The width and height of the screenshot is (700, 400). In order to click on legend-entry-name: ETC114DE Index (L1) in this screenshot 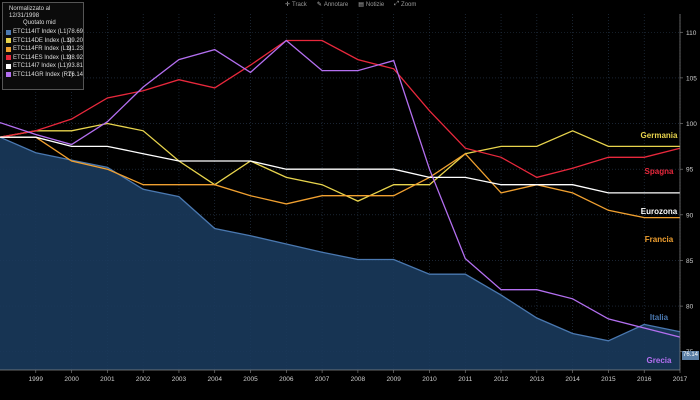, I will do `click(42, 40)`.